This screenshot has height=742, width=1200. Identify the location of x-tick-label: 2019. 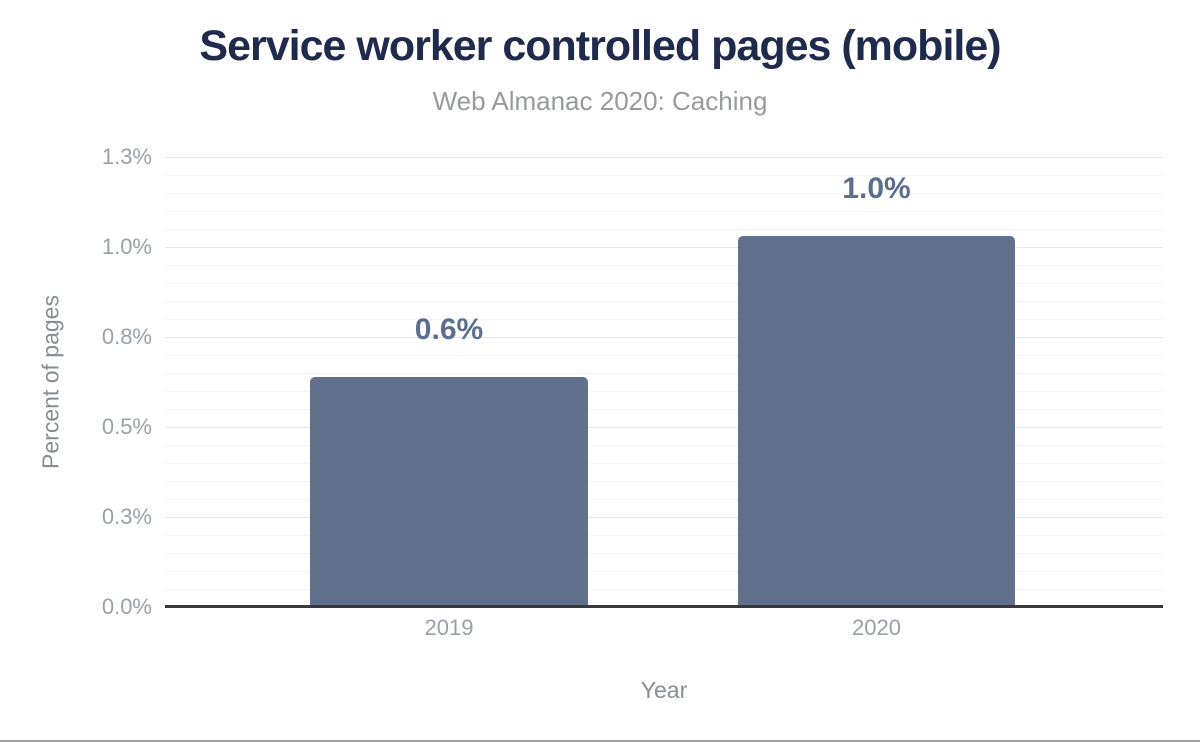
(449, 627).